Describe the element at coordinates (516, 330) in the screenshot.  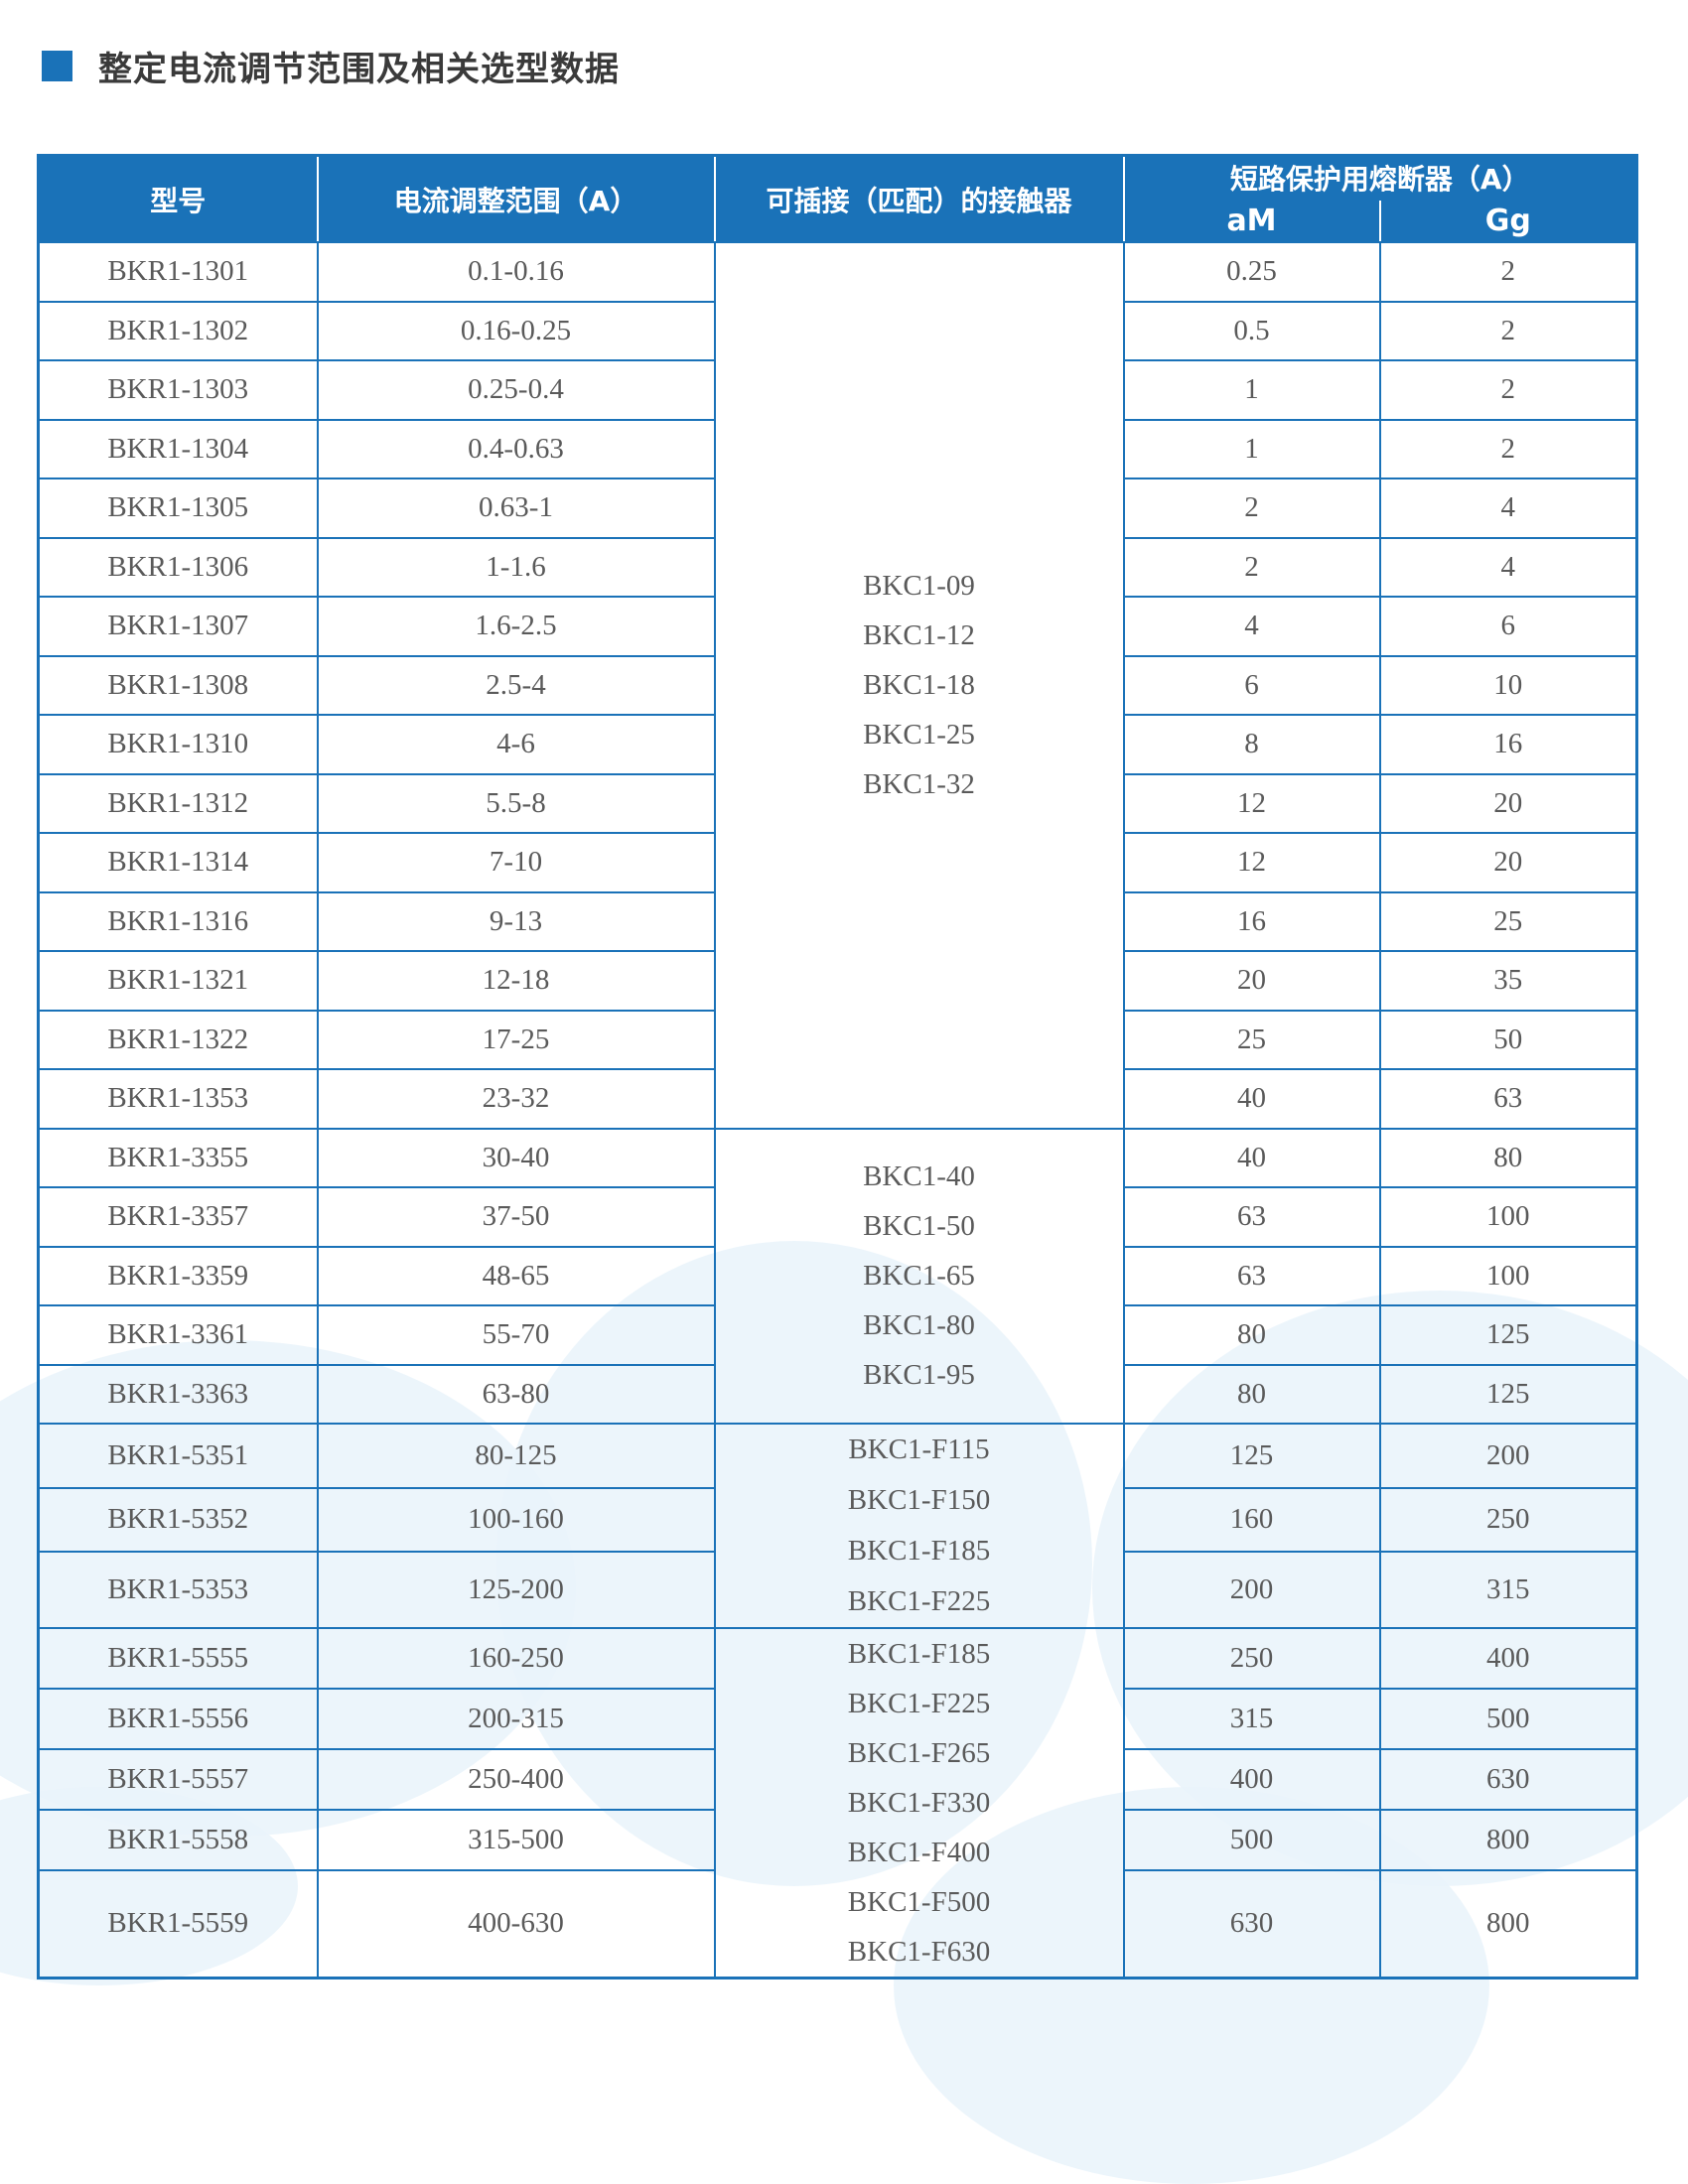
I see `range-cell: 0.16-0.25` at that location.